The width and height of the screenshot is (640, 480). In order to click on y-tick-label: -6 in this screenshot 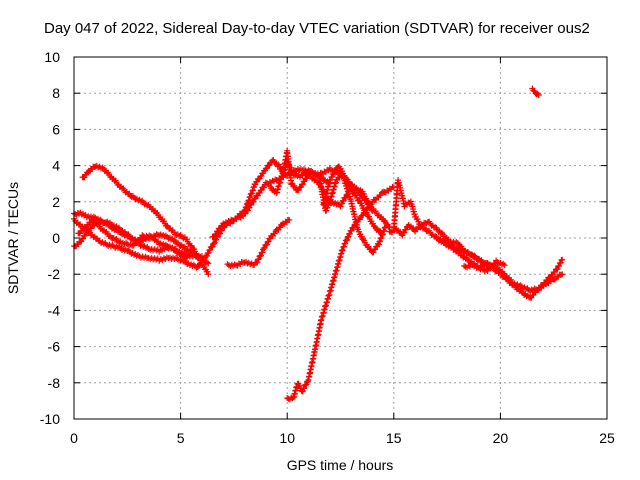, I will do `click(54, 347)`.